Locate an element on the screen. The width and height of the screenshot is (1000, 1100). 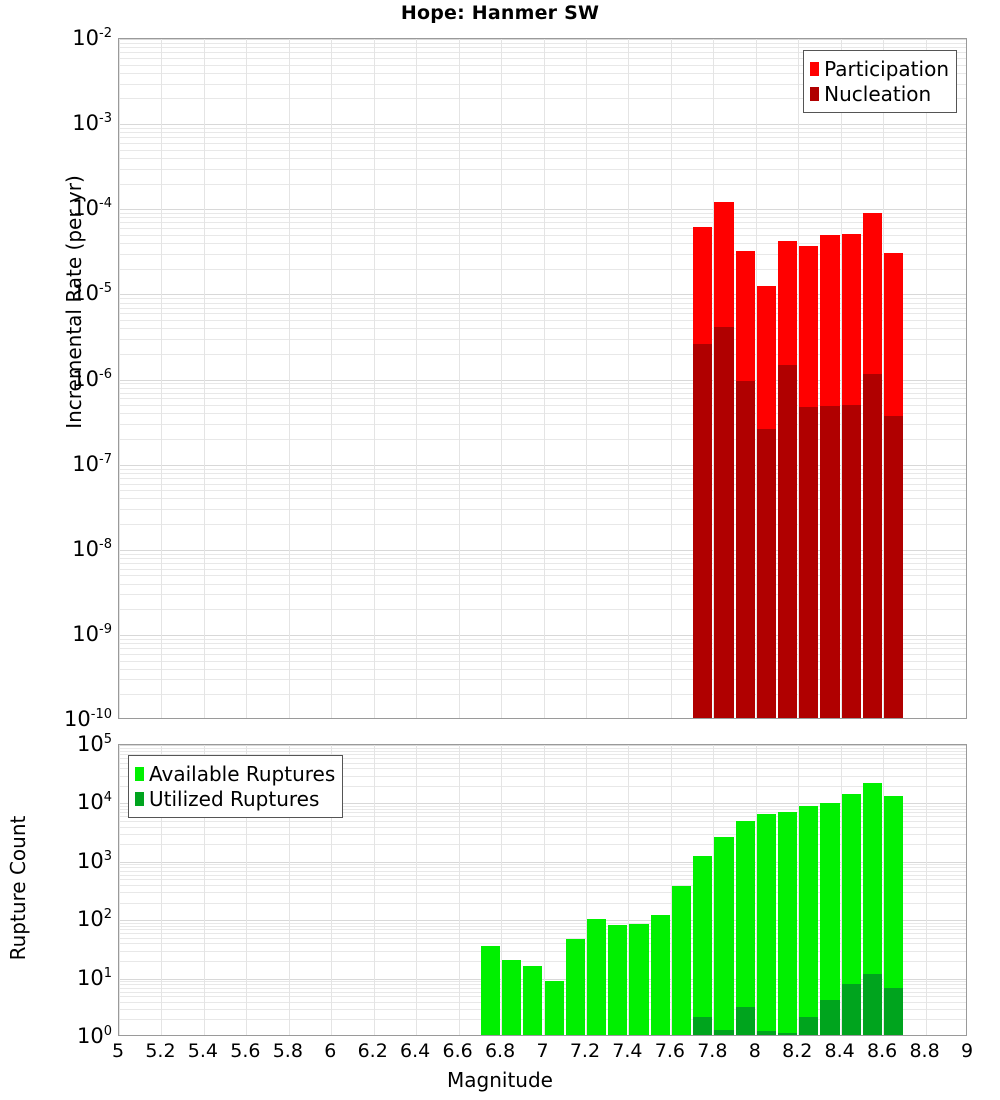
x-tick-label: 6.2 is located at coordinates (372, 1051).